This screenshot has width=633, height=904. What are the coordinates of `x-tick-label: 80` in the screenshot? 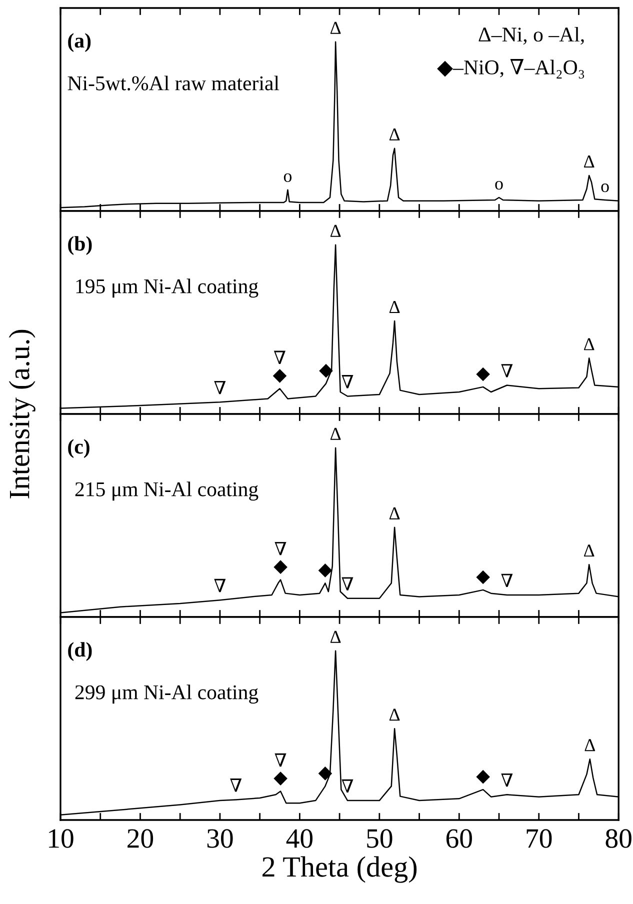 It's located at (619, 838).